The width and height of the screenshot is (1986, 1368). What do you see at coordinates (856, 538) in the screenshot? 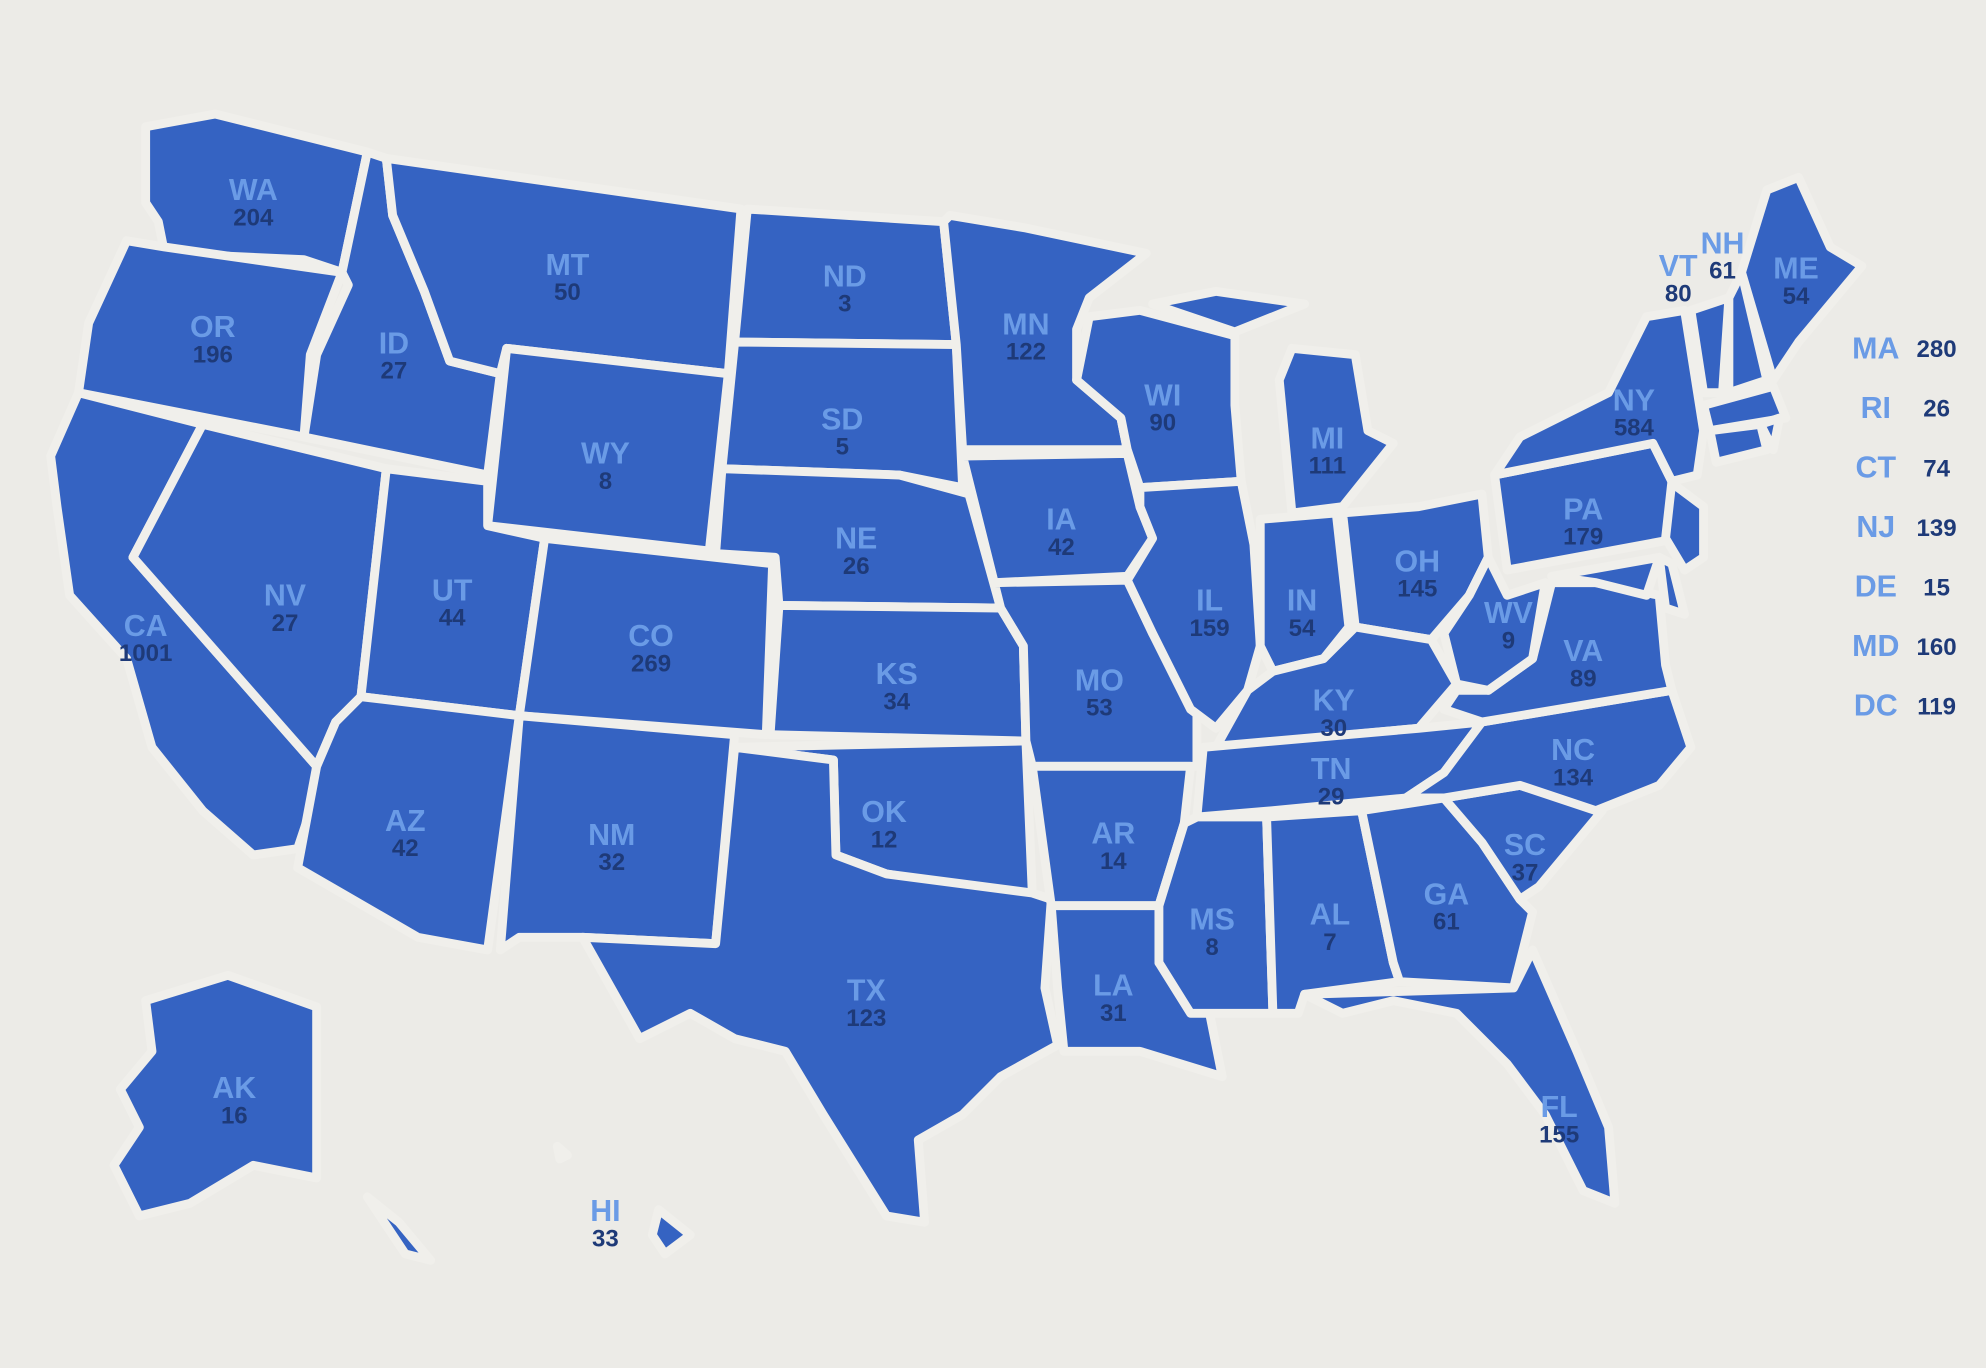
I see `state-abbr: NE` at bounding box center [856, 538].